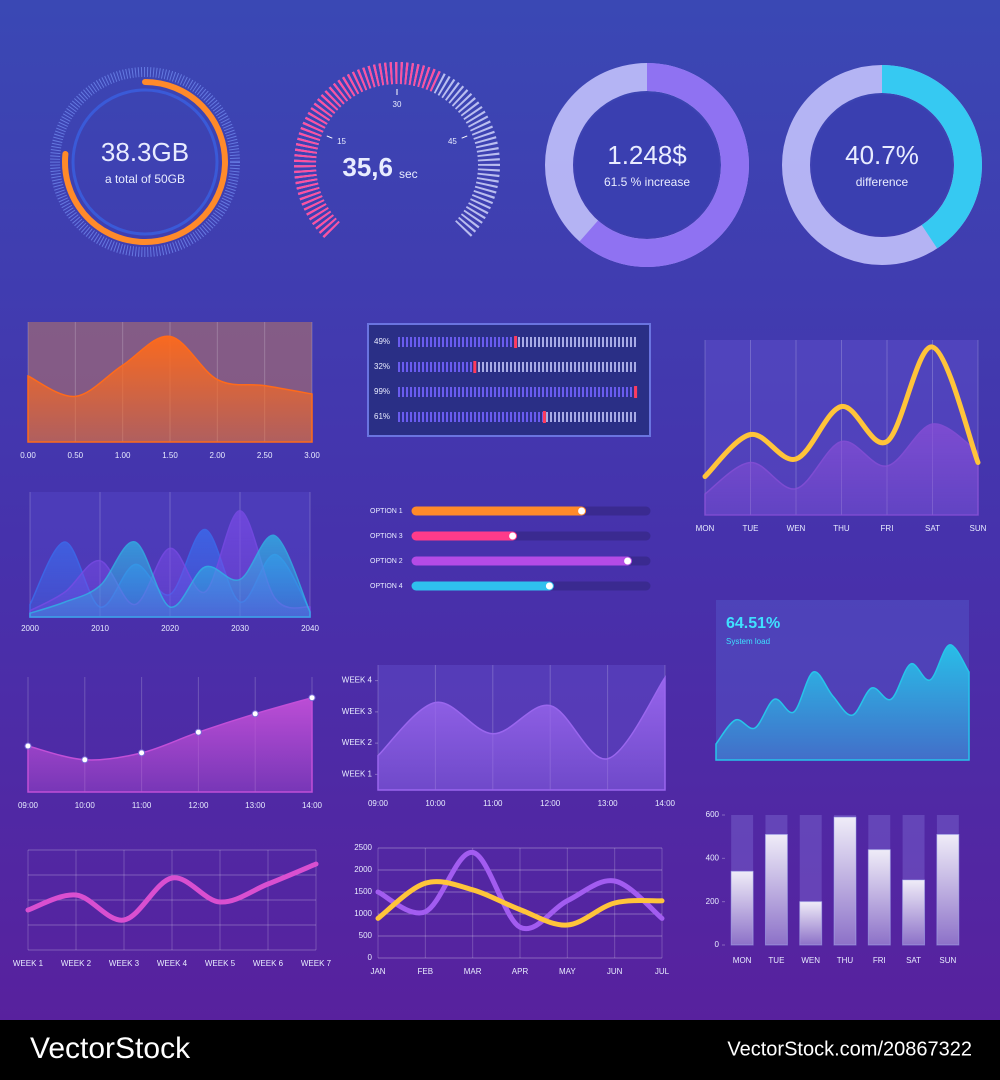  Describe the element at coordinates (386, 561) in the screenshot. I see `option-label: OPTION 2` at that location.